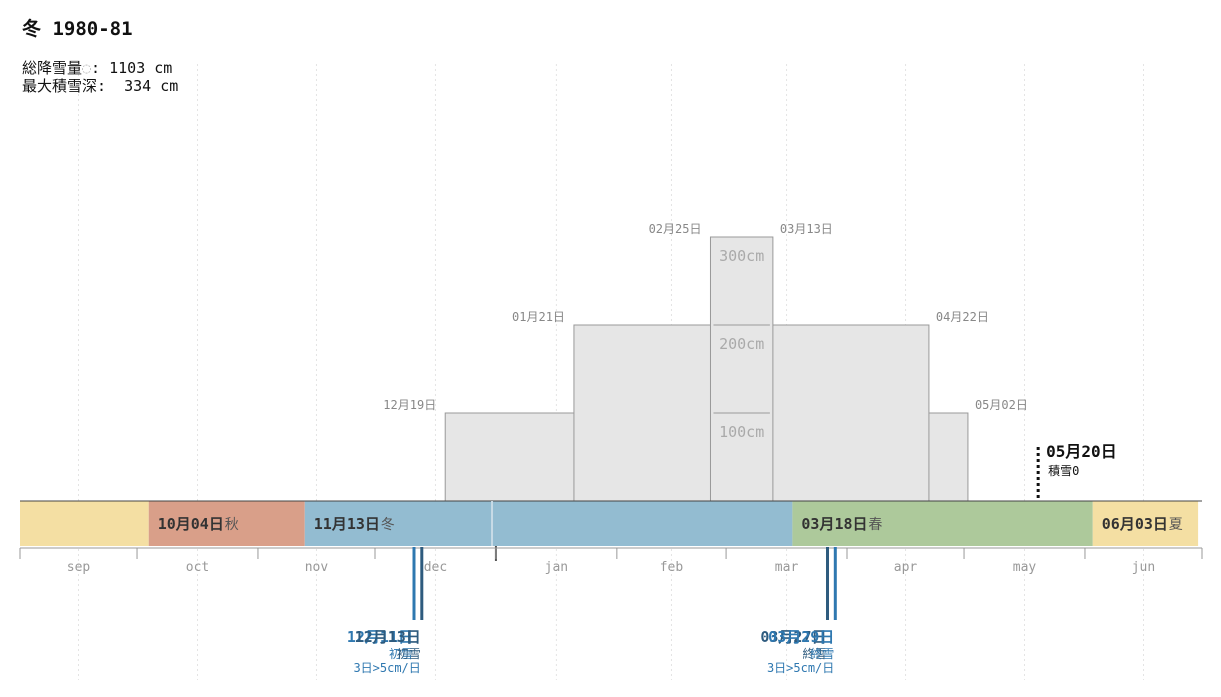 The height and width of the screenshot is (697, 1221). What do you see at coordinates (741, 432) in the screenshot?
I see `depth-tick-label: 100cm` at bounding box center [741, 432].